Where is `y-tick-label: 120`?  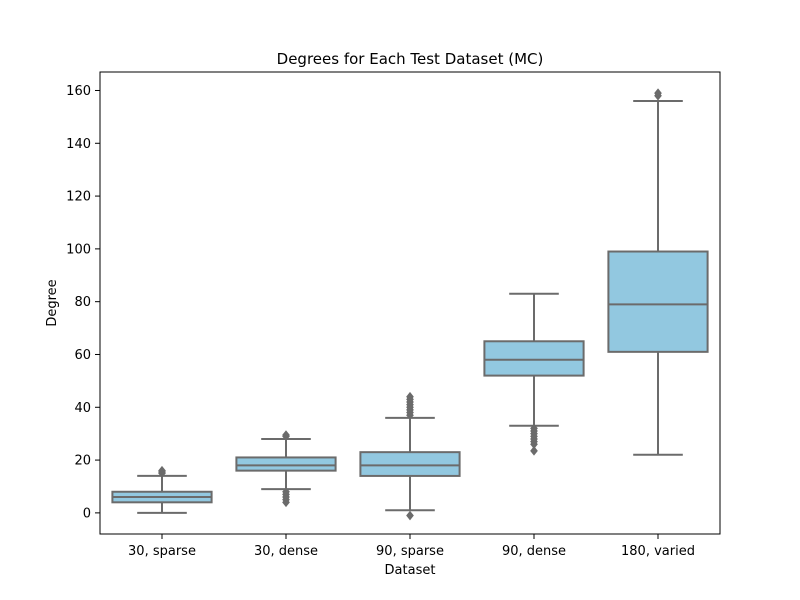 y-tick-label: 120 is located at coordinates (78, 197).